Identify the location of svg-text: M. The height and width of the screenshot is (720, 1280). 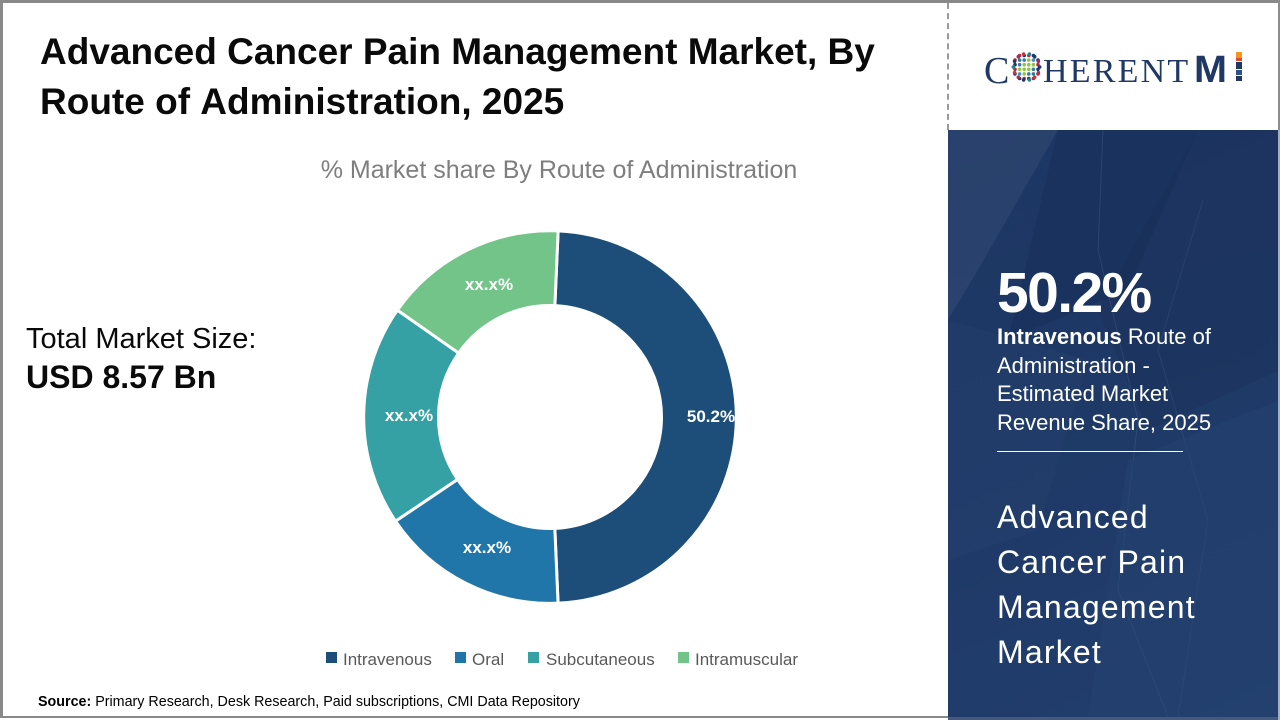
(1210, 68).